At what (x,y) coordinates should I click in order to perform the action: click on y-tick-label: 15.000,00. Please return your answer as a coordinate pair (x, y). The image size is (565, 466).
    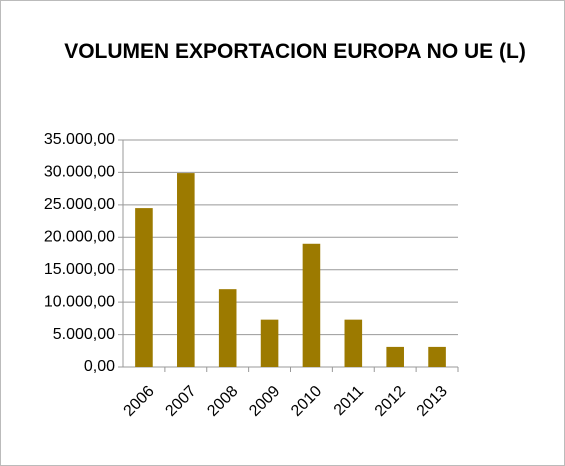
    Looking at the image, I should click on (79, 269).